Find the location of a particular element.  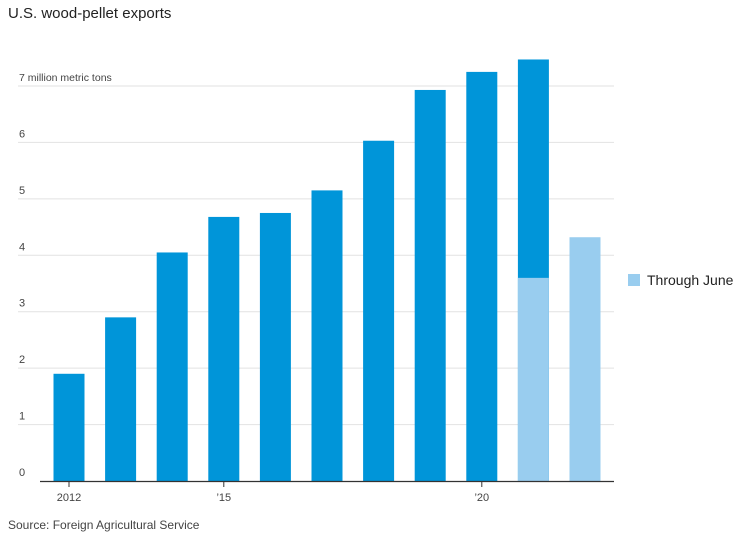

y-tick-label-1: 1 is located at coordinates (22, 417).